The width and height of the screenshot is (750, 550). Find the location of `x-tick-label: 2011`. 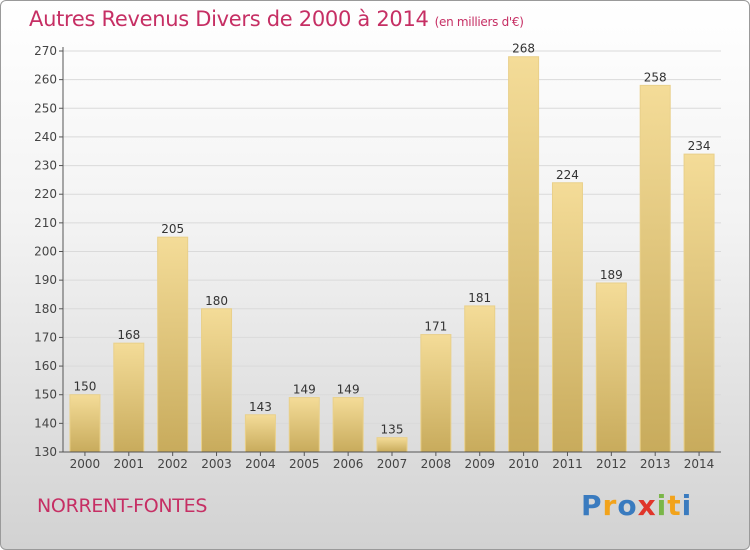

x-tick-label: 2011 is located at coordinates (567, 464).